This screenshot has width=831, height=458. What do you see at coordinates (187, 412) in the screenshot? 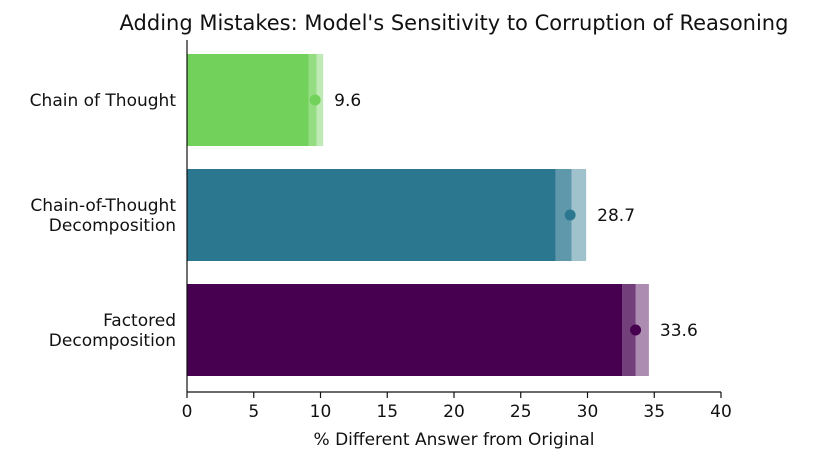
I see `x-tick-label: 0` at bounding box center [187, 412].